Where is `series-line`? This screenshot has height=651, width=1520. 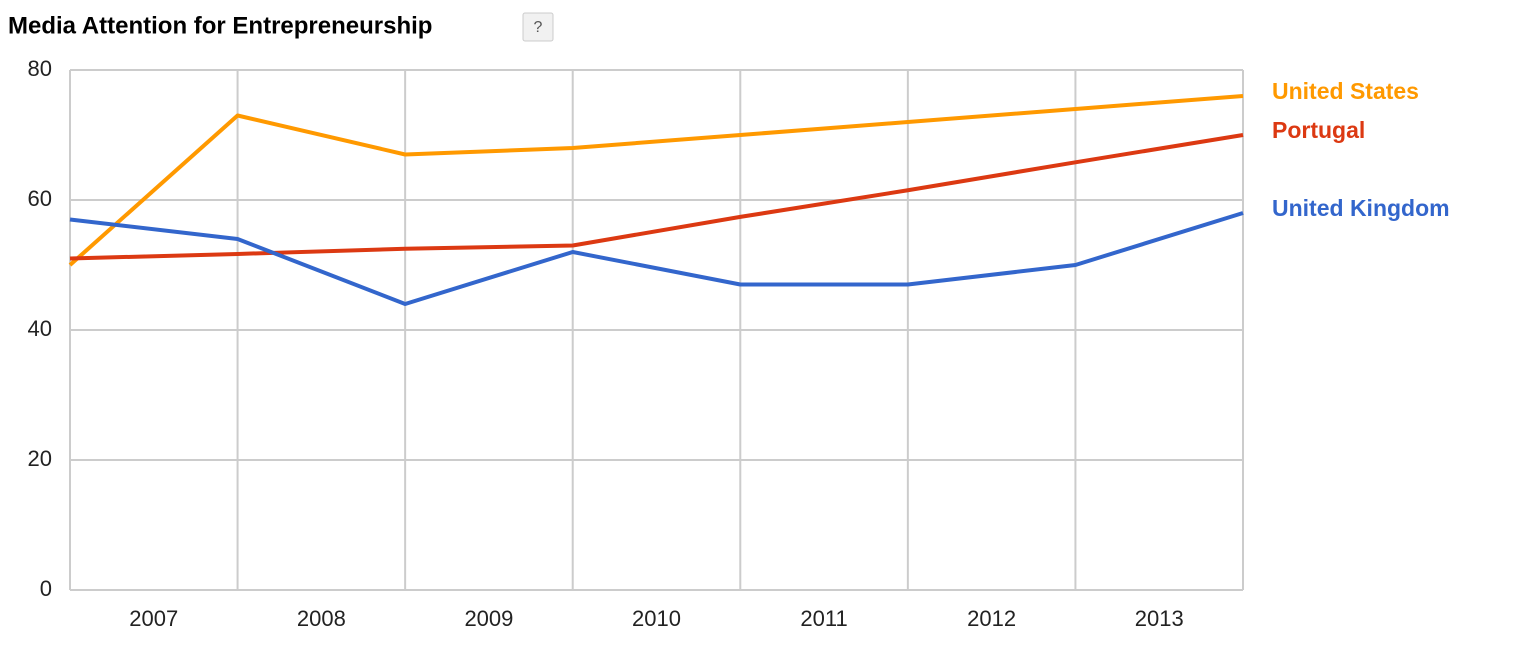
series-line is located at coordinates (656, 258).